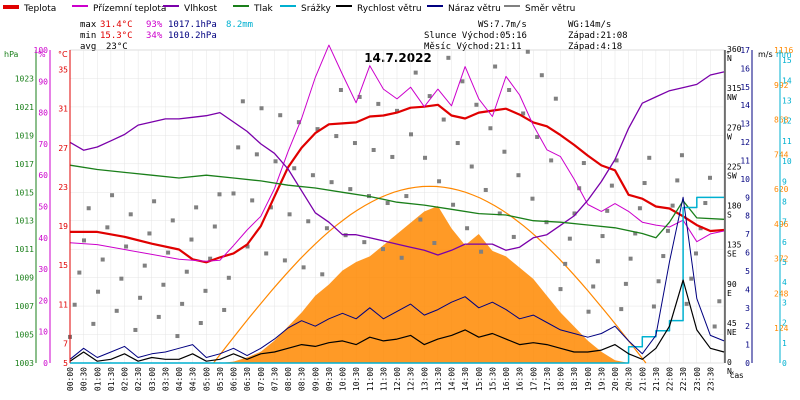 This screenshot has width=800, height=400. What do you see at coordinates (116, 36) in the screenshot?
I see `stats-min-temp: 15.3°C` at bounding box center [116, 36].